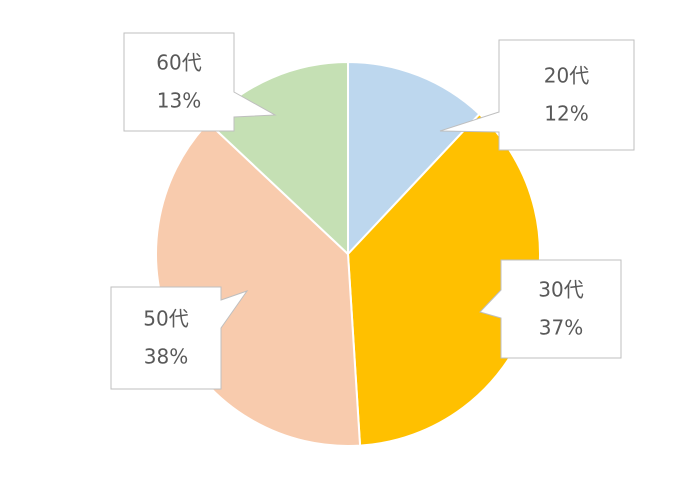 This screenshot has width=693, height=481. What do you see at coordinates (566, 114) in the screenshot?
I see `value-label: 12%` at bounding box center [566, 114].